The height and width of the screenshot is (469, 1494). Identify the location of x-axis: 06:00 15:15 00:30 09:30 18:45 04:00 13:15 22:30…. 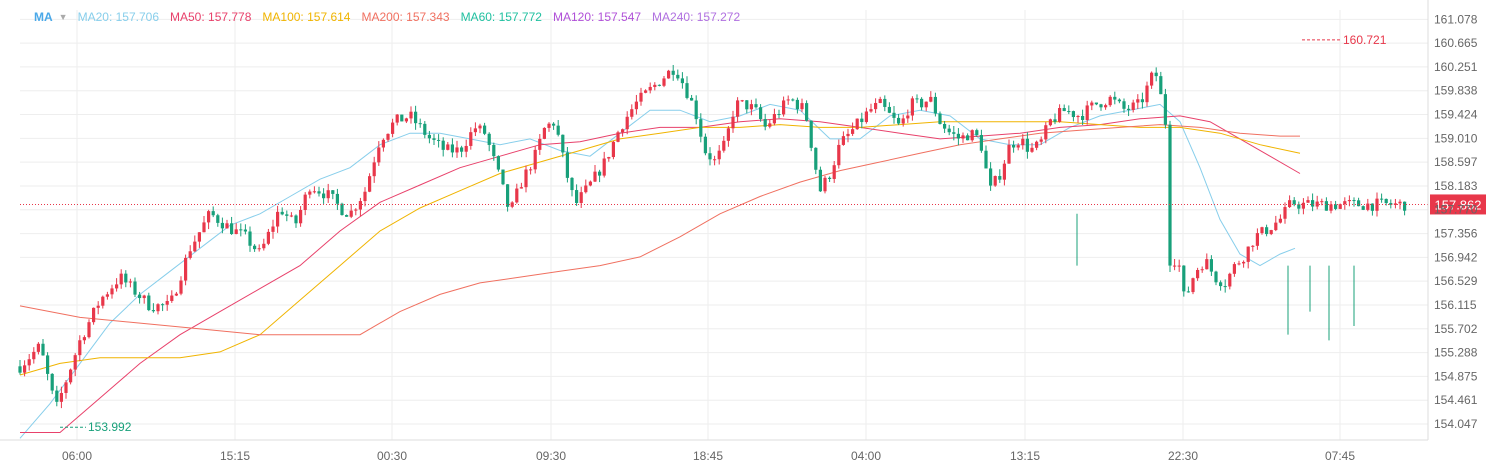
(714, 451).